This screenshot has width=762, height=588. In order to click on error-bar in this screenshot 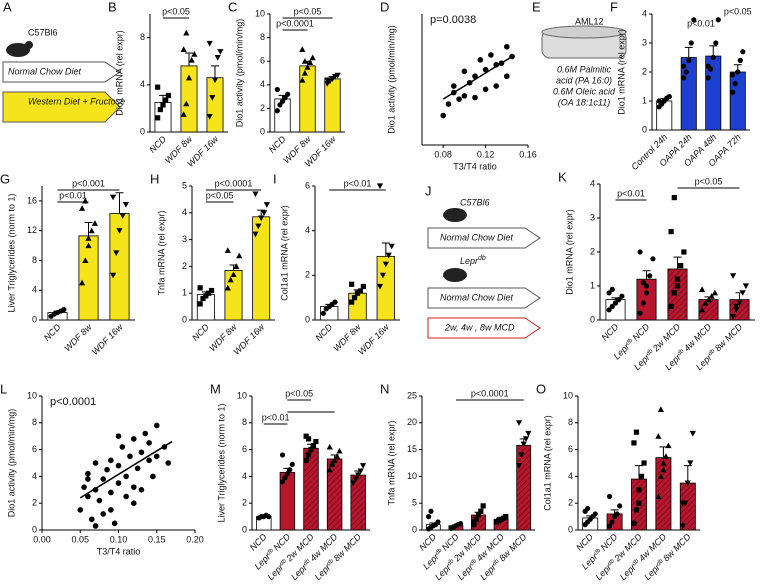, I will do `click(88, 228)`.